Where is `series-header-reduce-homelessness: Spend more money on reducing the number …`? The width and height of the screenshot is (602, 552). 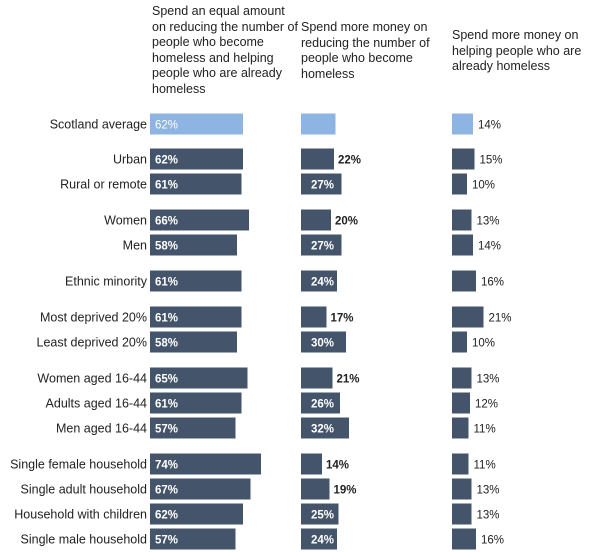
series-header-reduce-homelessness: Spend more money on reducing the number … is located at coordinates (365, 50).